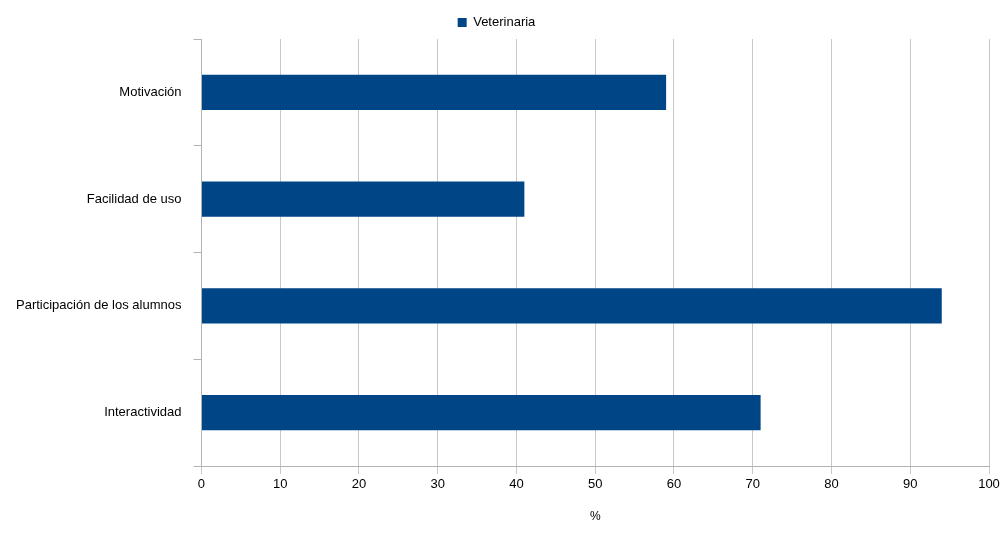  I want to click on x-axis-title: %, so click(595, 516).